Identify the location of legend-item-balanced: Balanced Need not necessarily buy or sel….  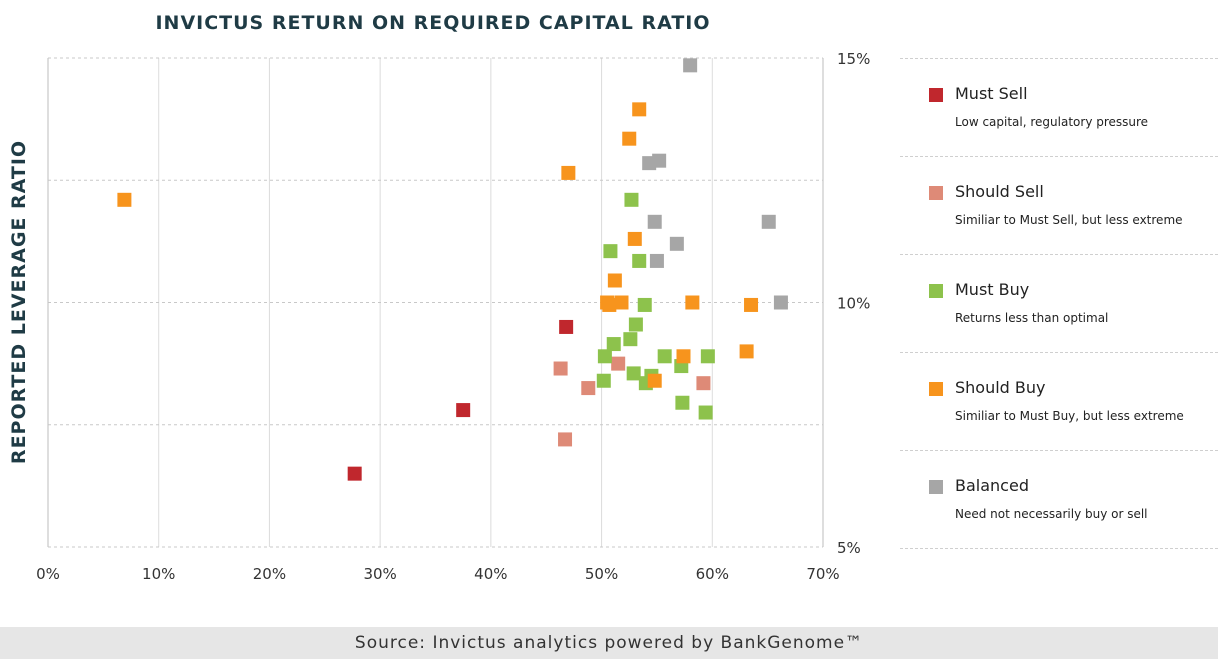
(1059, 500).